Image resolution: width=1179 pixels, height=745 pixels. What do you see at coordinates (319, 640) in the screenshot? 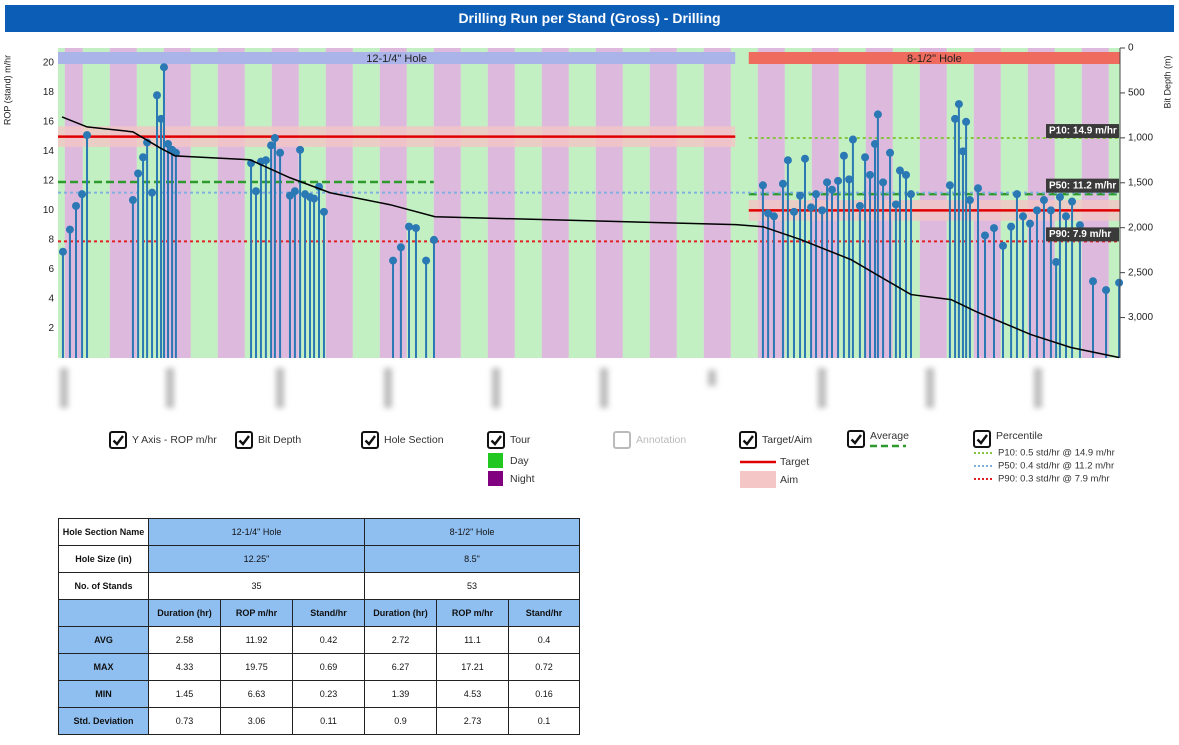
I see `table-row: AVG 2.58 11.92 0.42 2.72 11.1 0.4` at bounding box center [319, 640].